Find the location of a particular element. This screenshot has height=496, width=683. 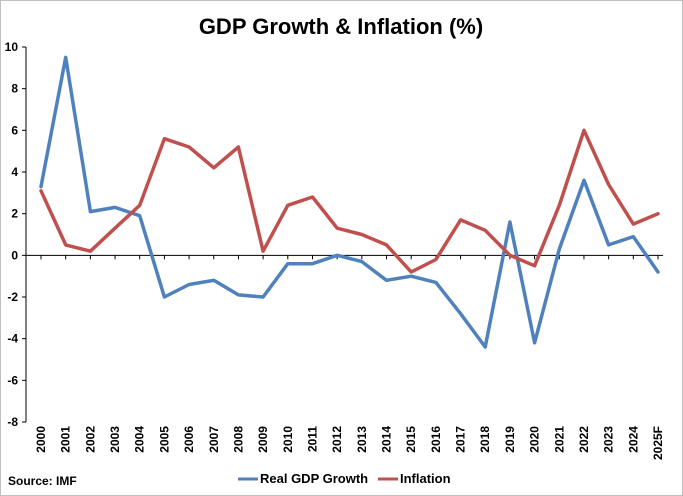

x-tick-label: 2021 is located at coordinates (559, 439).